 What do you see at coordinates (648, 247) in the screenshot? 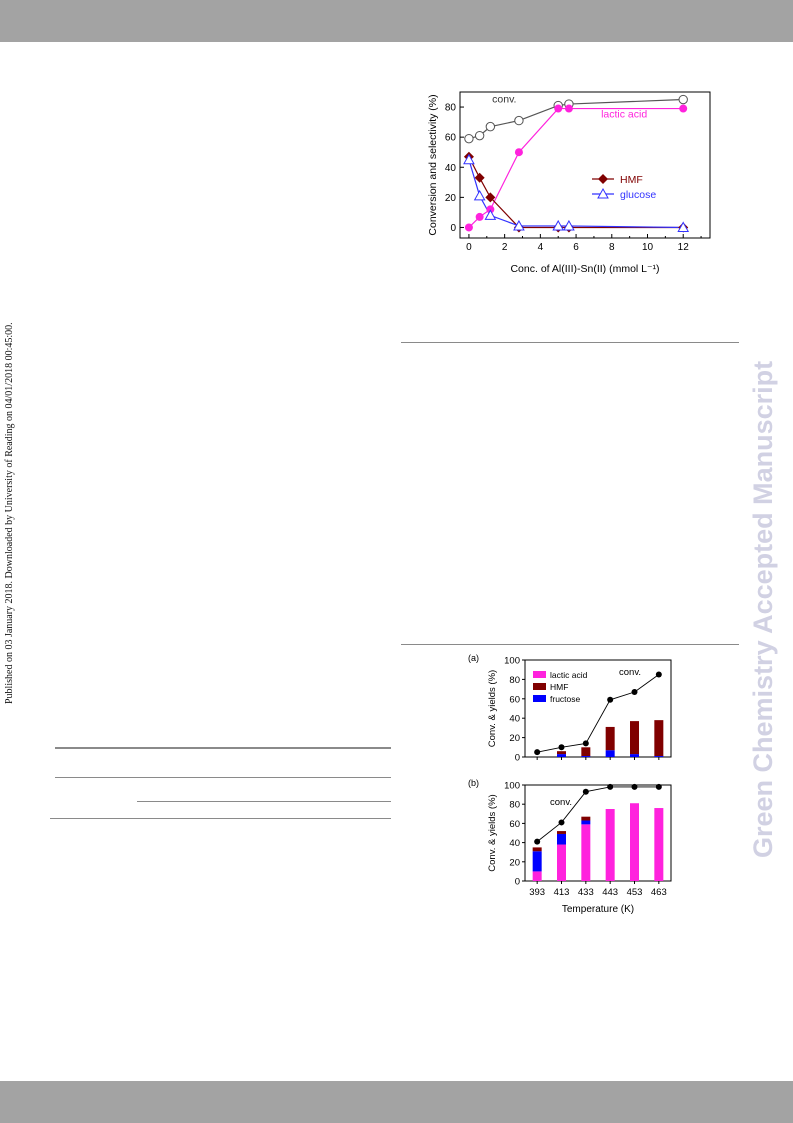
I see `x-tick-label: 10` at bounding box center [648, 247].